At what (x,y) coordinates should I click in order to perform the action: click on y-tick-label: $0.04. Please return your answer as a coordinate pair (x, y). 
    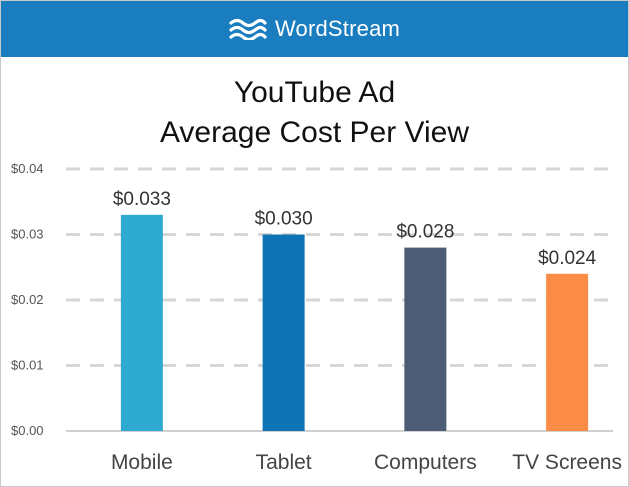
    Looking at the image, I should click on (27, 168).